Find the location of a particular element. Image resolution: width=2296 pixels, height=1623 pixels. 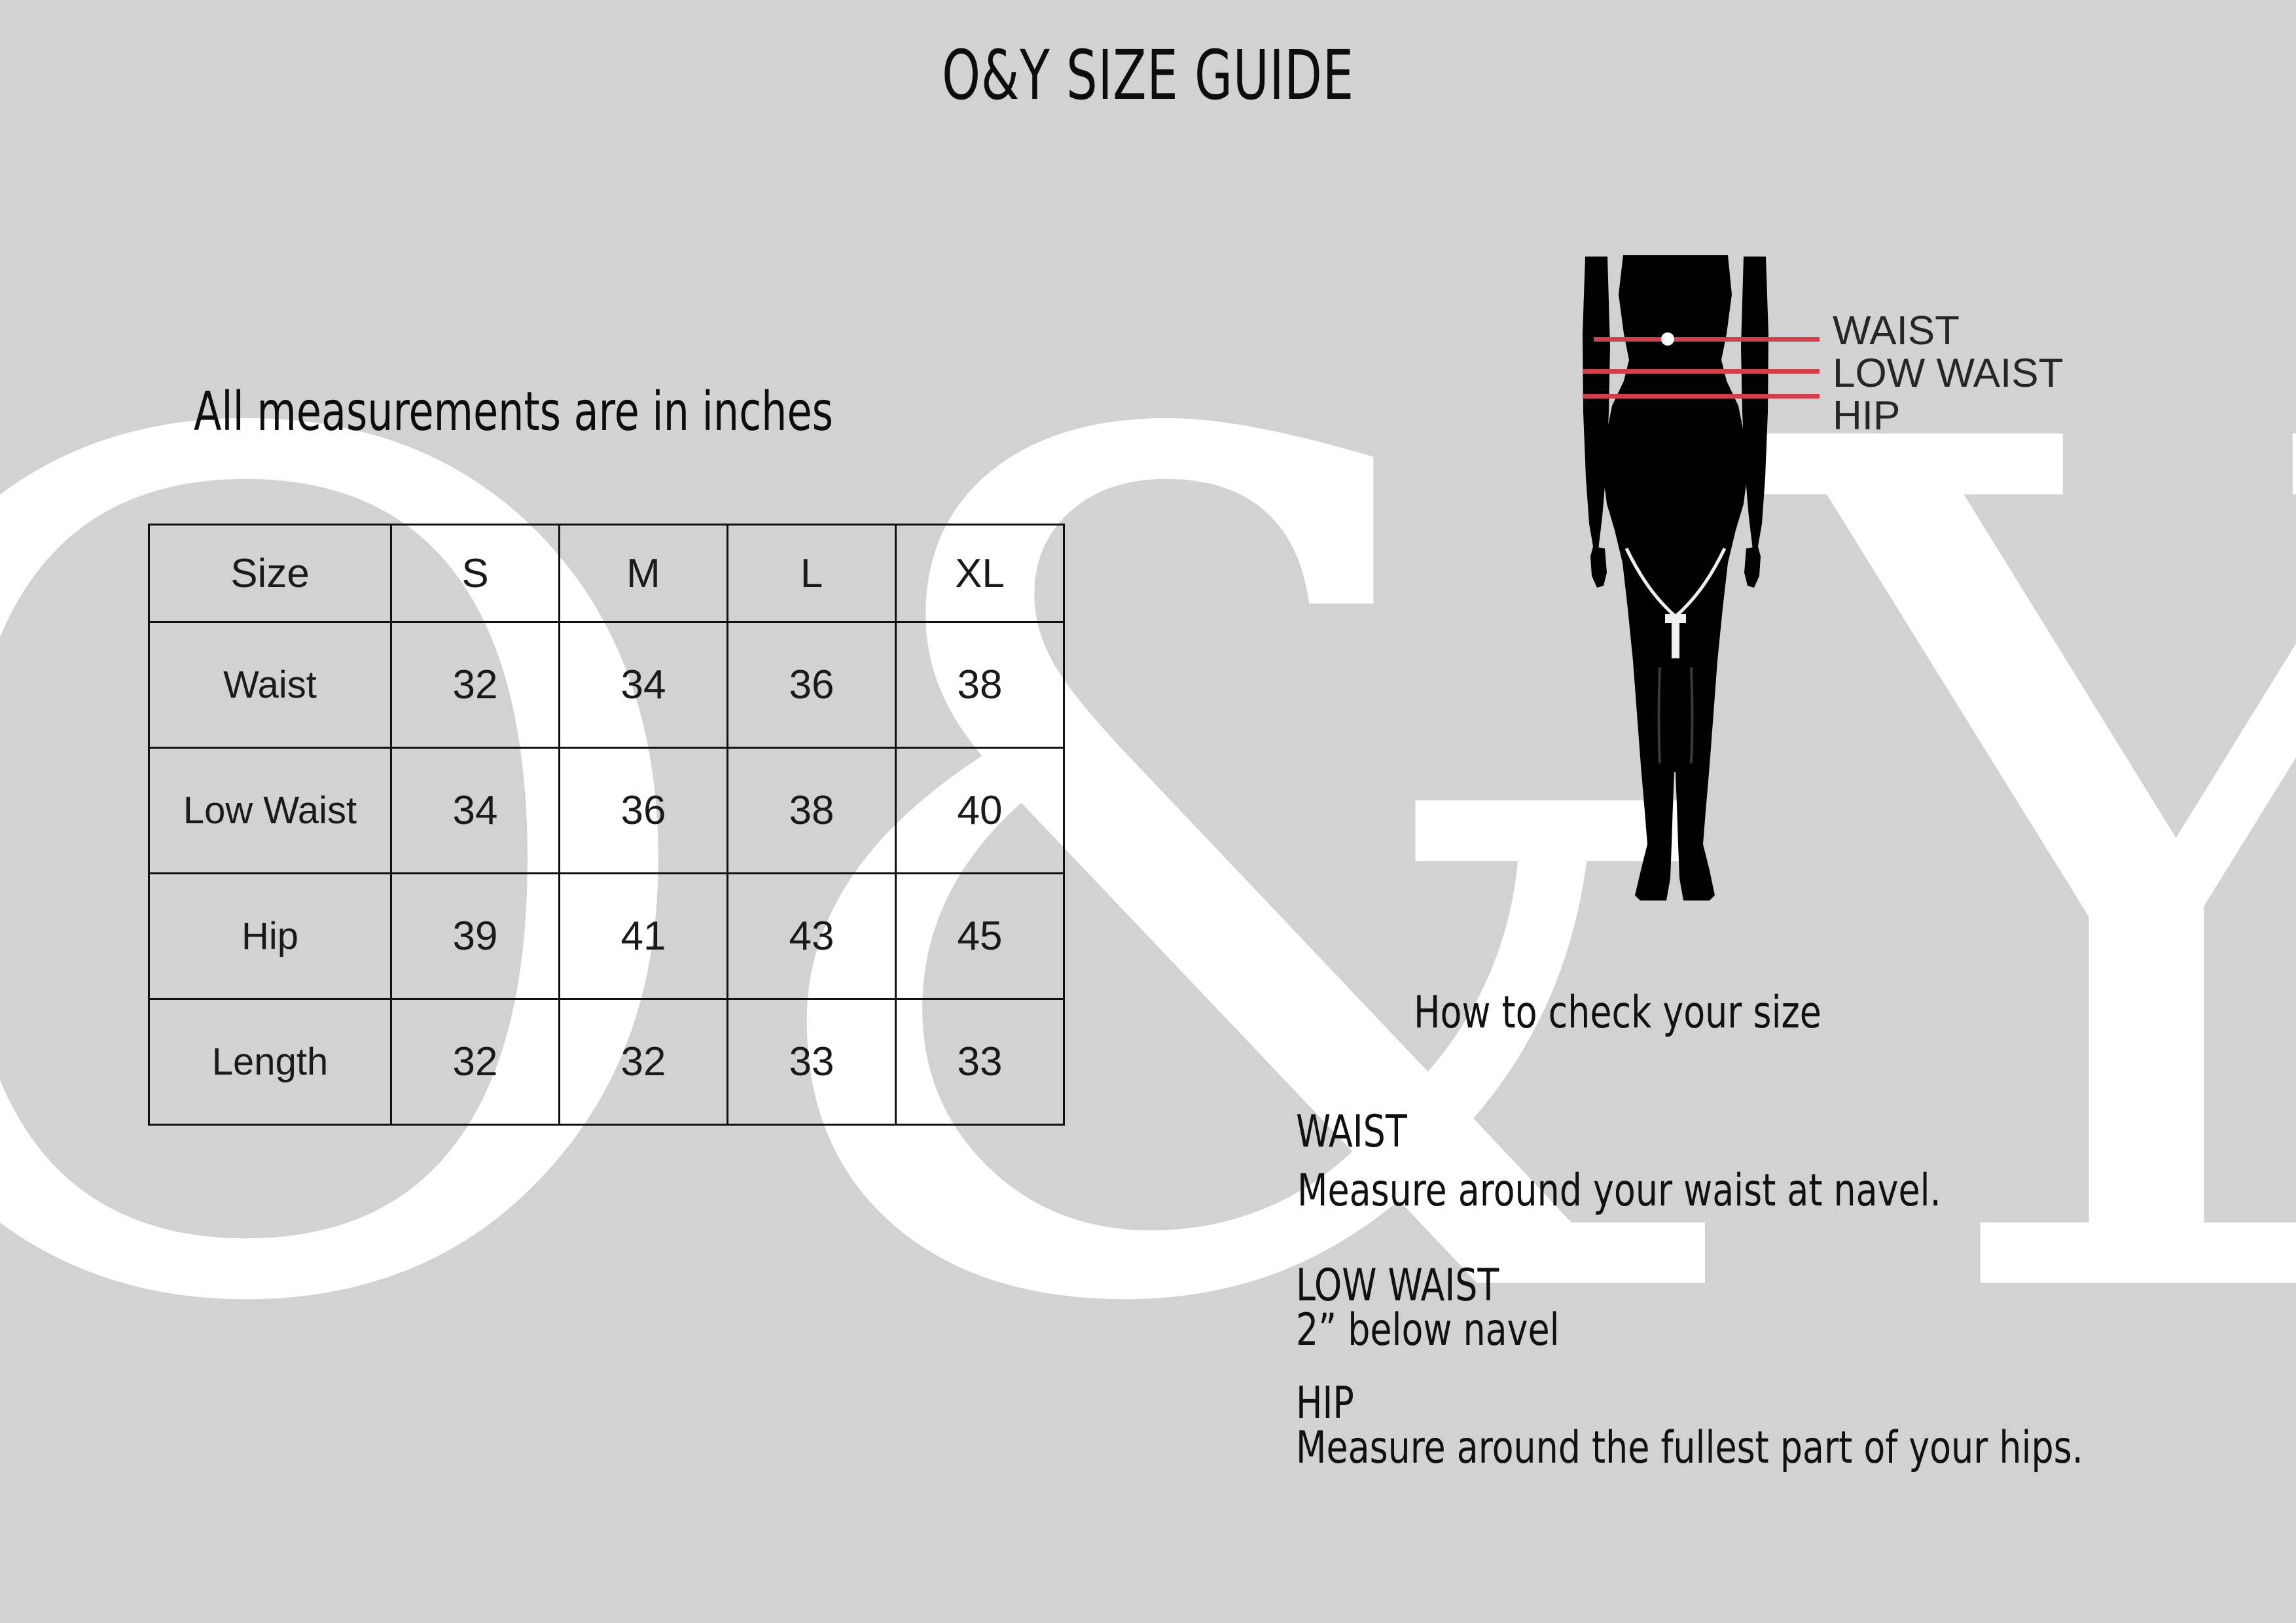

callout-waist: WAIST is located at coordinates (1896, 330).